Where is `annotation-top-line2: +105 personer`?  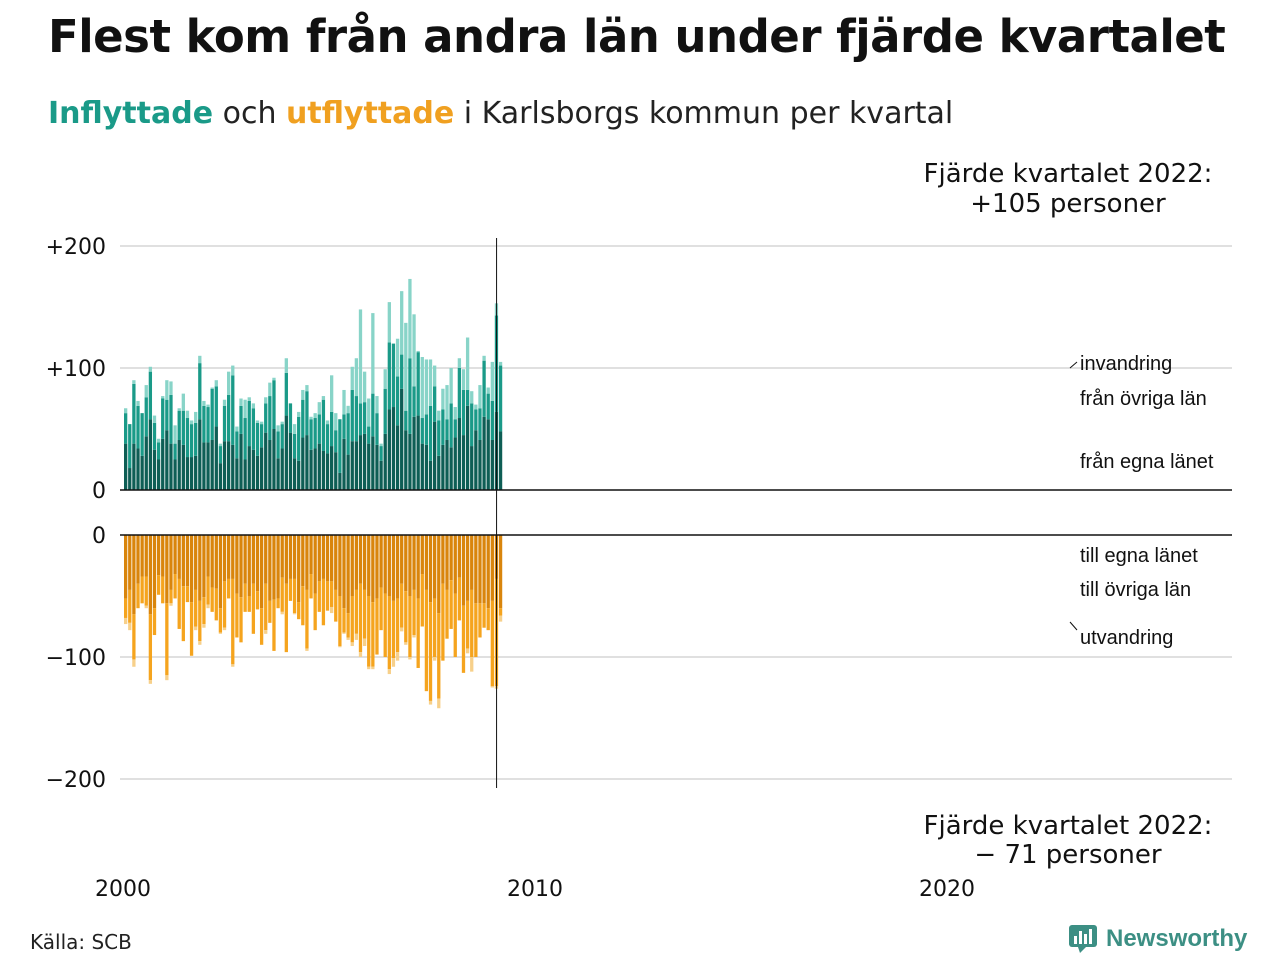 annotation-top-line2: +105 personer is located at coordinates (1068, 204).